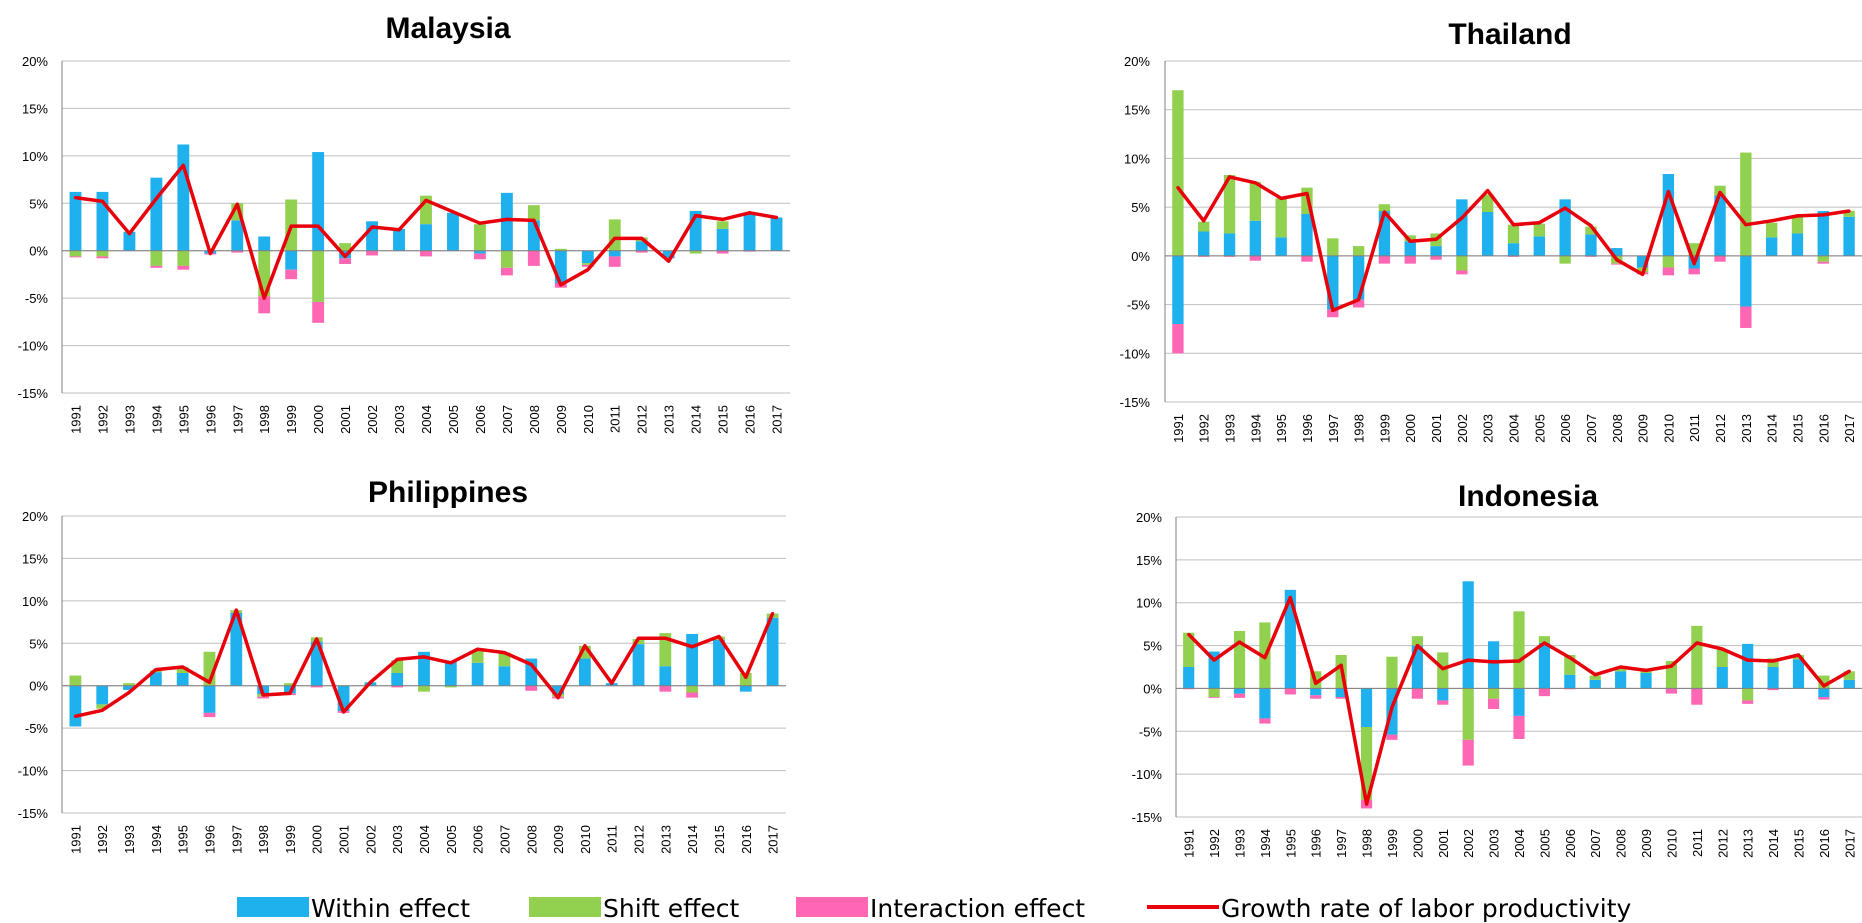 The height and width of the screenshot is (923, 1862). Describe the element at coordinates (1823, 428) in the screenshot. I see `x-tick-label-thailand: 2016` at that location.